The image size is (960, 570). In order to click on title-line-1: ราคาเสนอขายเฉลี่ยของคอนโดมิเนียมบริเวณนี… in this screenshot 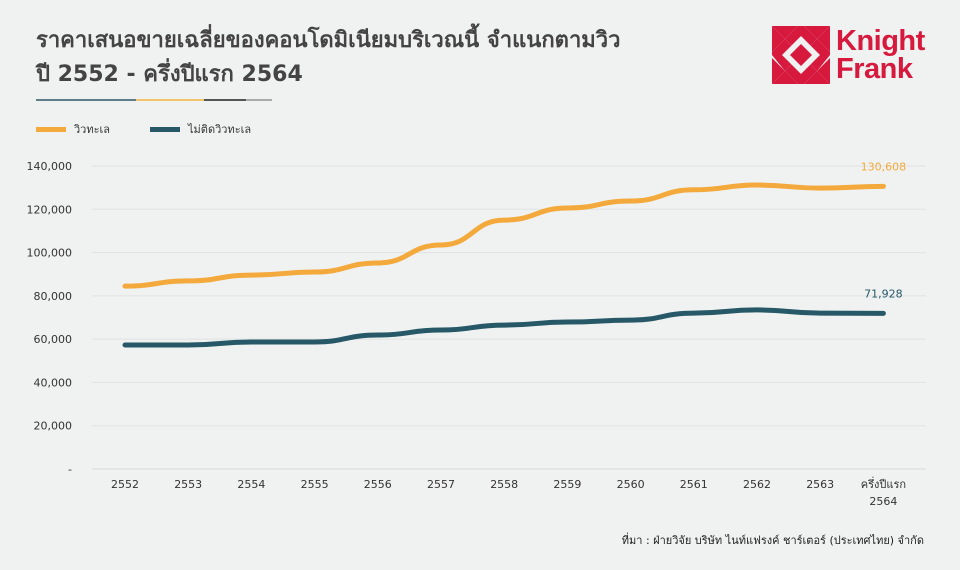, I will do `click(328, 40)`.